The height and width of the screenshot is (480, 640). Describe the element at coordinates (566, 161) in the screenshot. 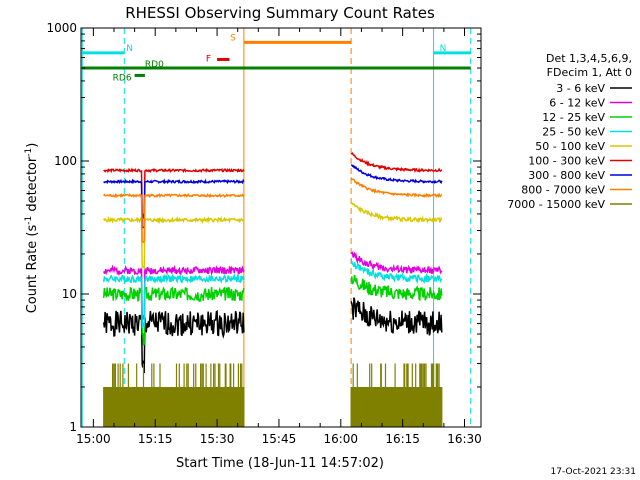

I see `legend-label: 100 - 300 keV` at that location.